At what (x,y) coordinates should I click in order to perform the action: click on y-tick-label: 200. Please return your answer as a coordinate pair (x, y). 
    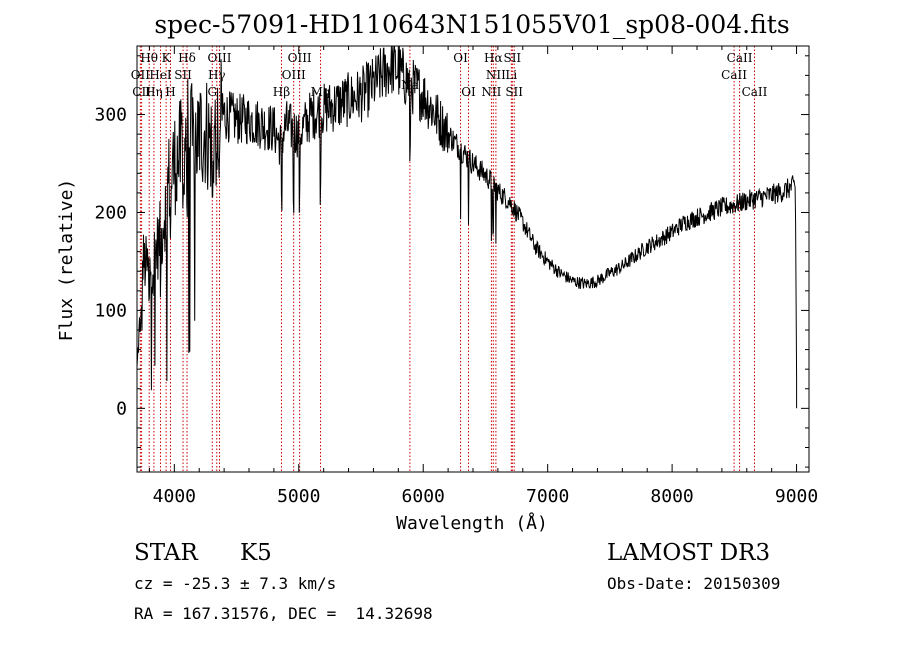
    Looking at the image, I should click on (110, 212).